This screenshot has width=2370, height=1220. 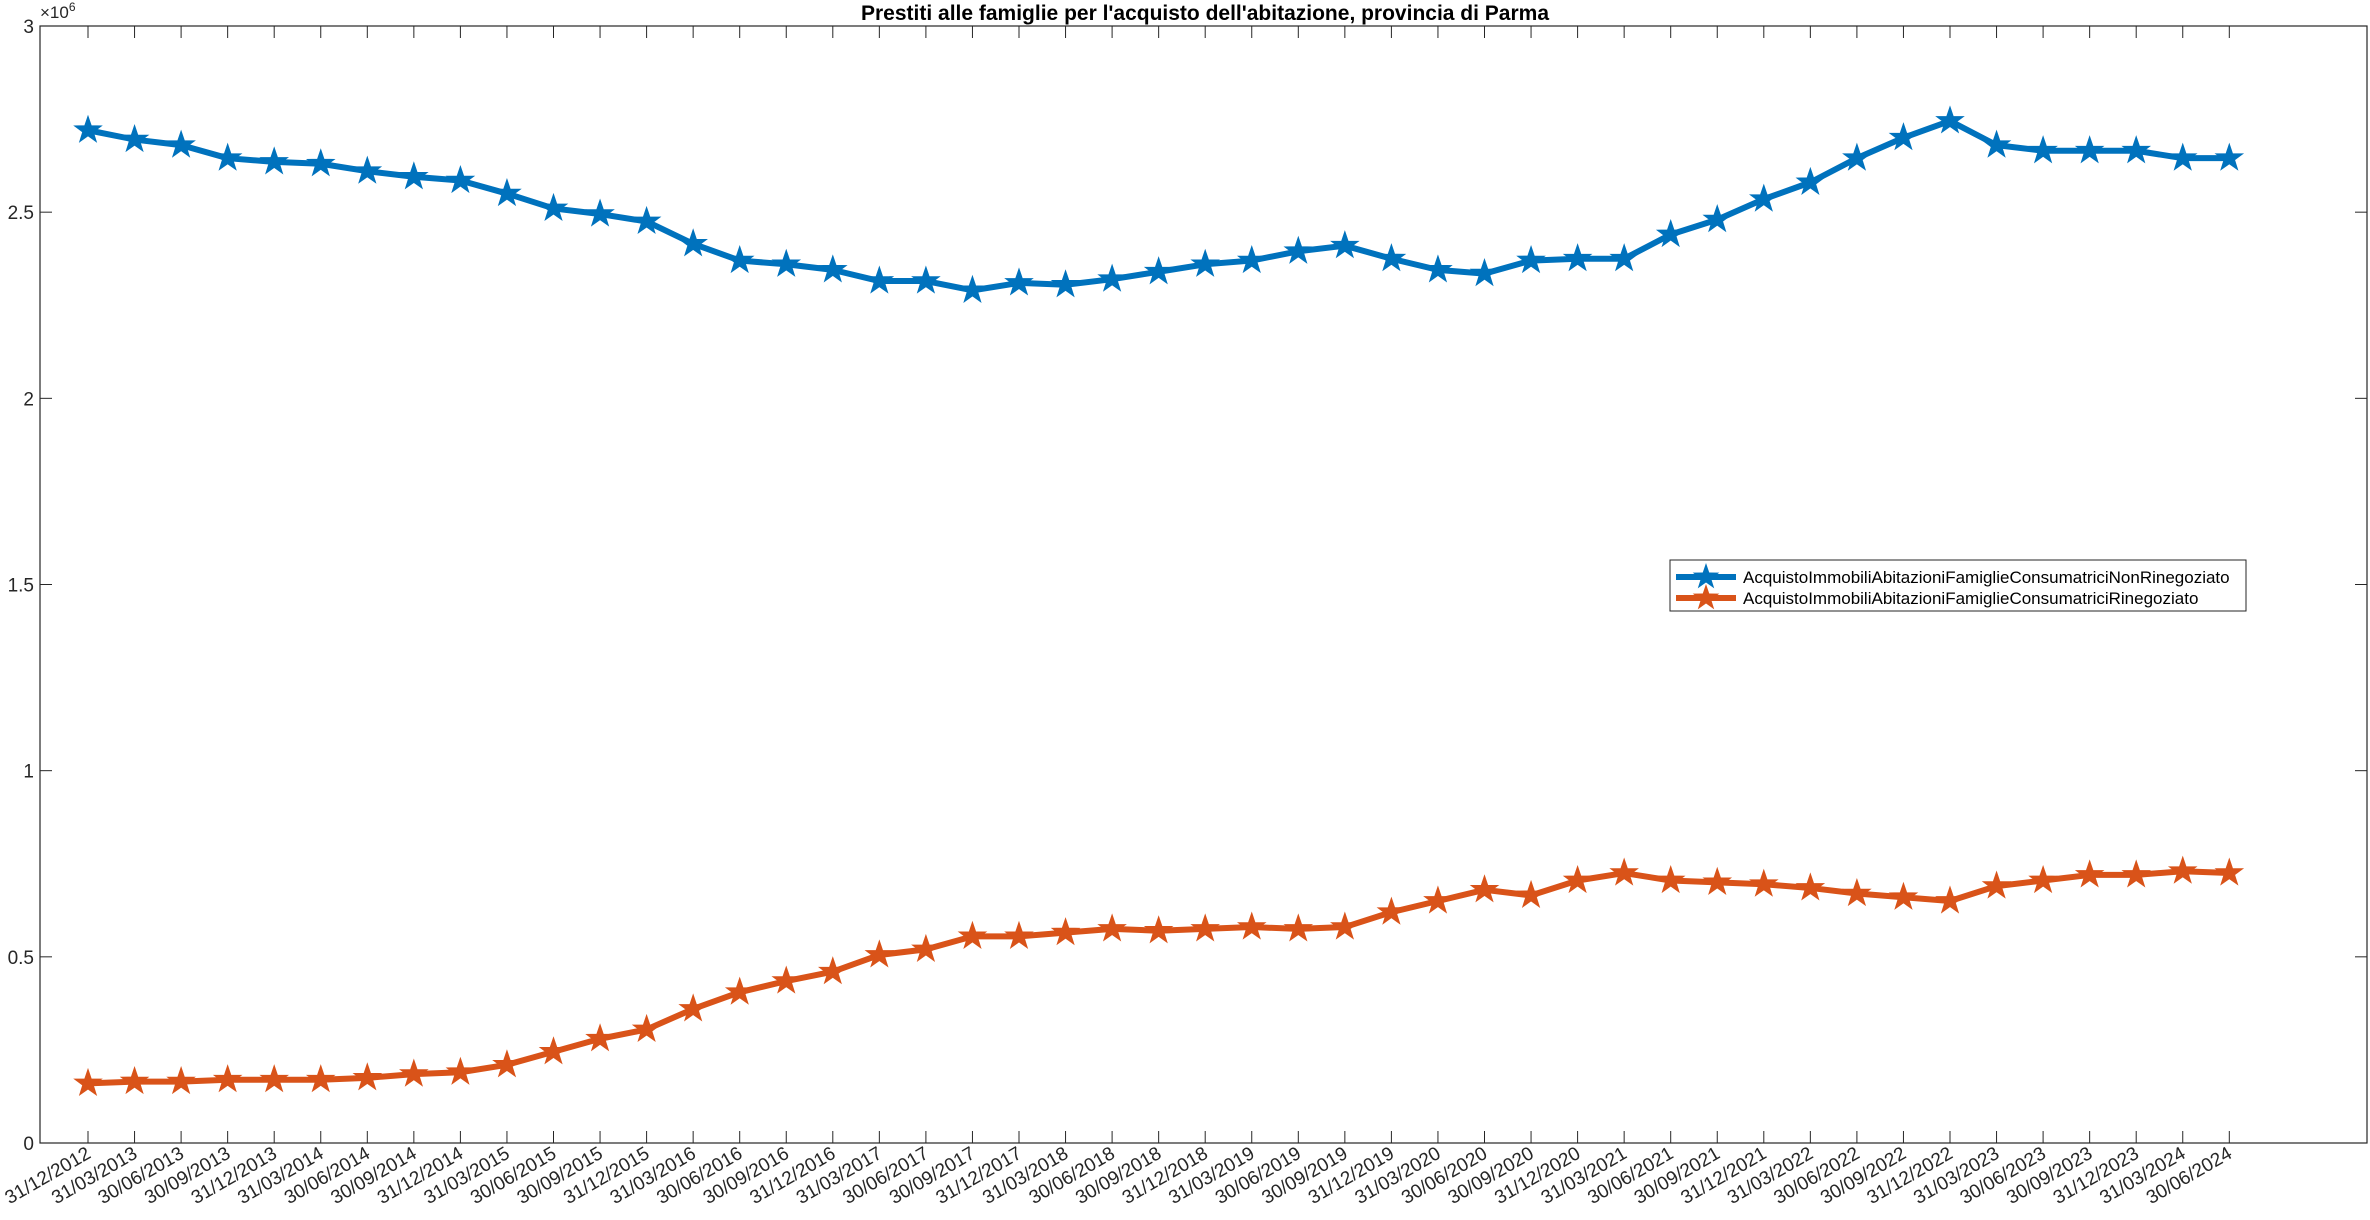 What do you see at coordinates (21, 958) in the screenshot?
I see `y-tick-label: 0.5` at bounding box center [21, 958].